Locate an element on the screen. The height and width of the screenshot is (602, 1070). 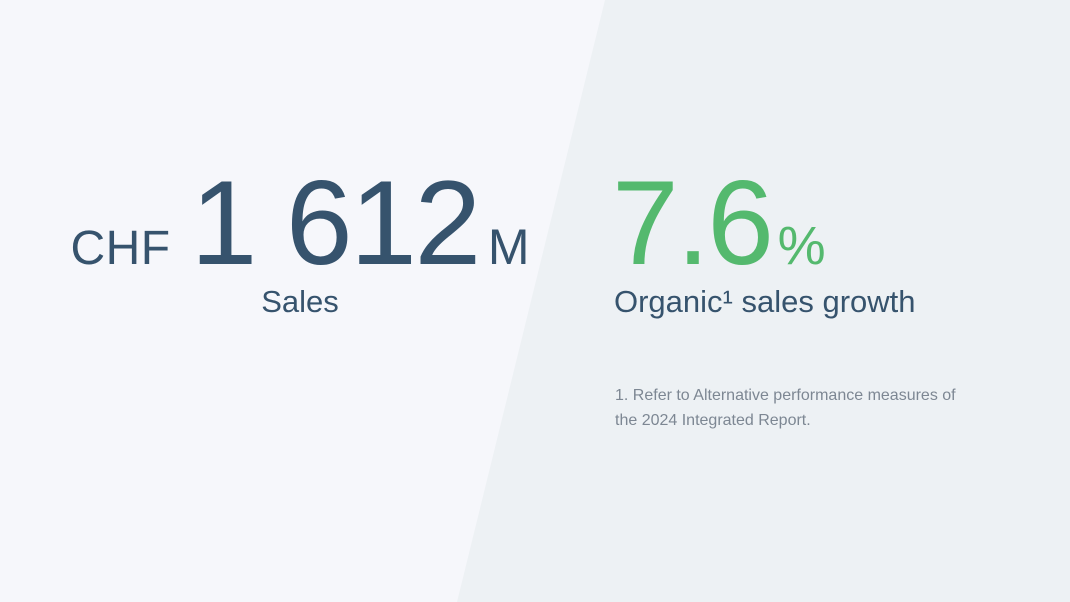
sales-currency: CHF is located at coordinates (120, 248).